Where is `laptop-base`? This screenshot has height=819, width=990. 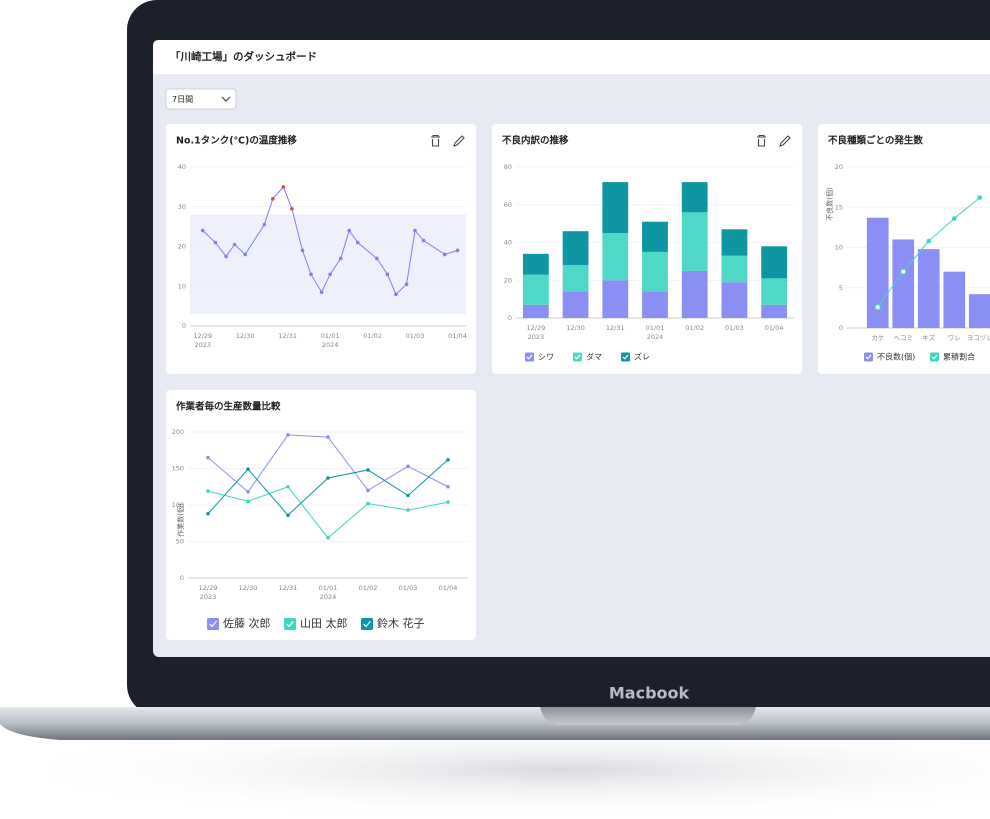
laptop-base is located at coordinates (495, 723).